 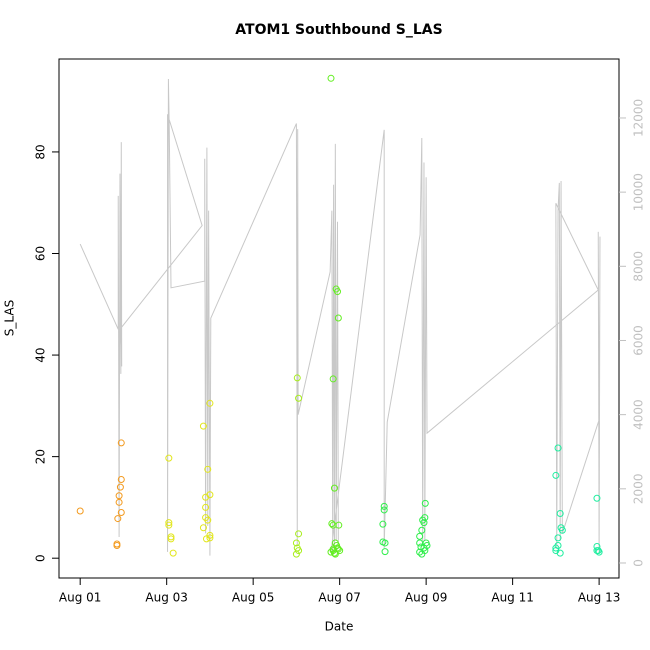 I want to click on x-tick-label: Aug 09, so click(x=426, y=598).